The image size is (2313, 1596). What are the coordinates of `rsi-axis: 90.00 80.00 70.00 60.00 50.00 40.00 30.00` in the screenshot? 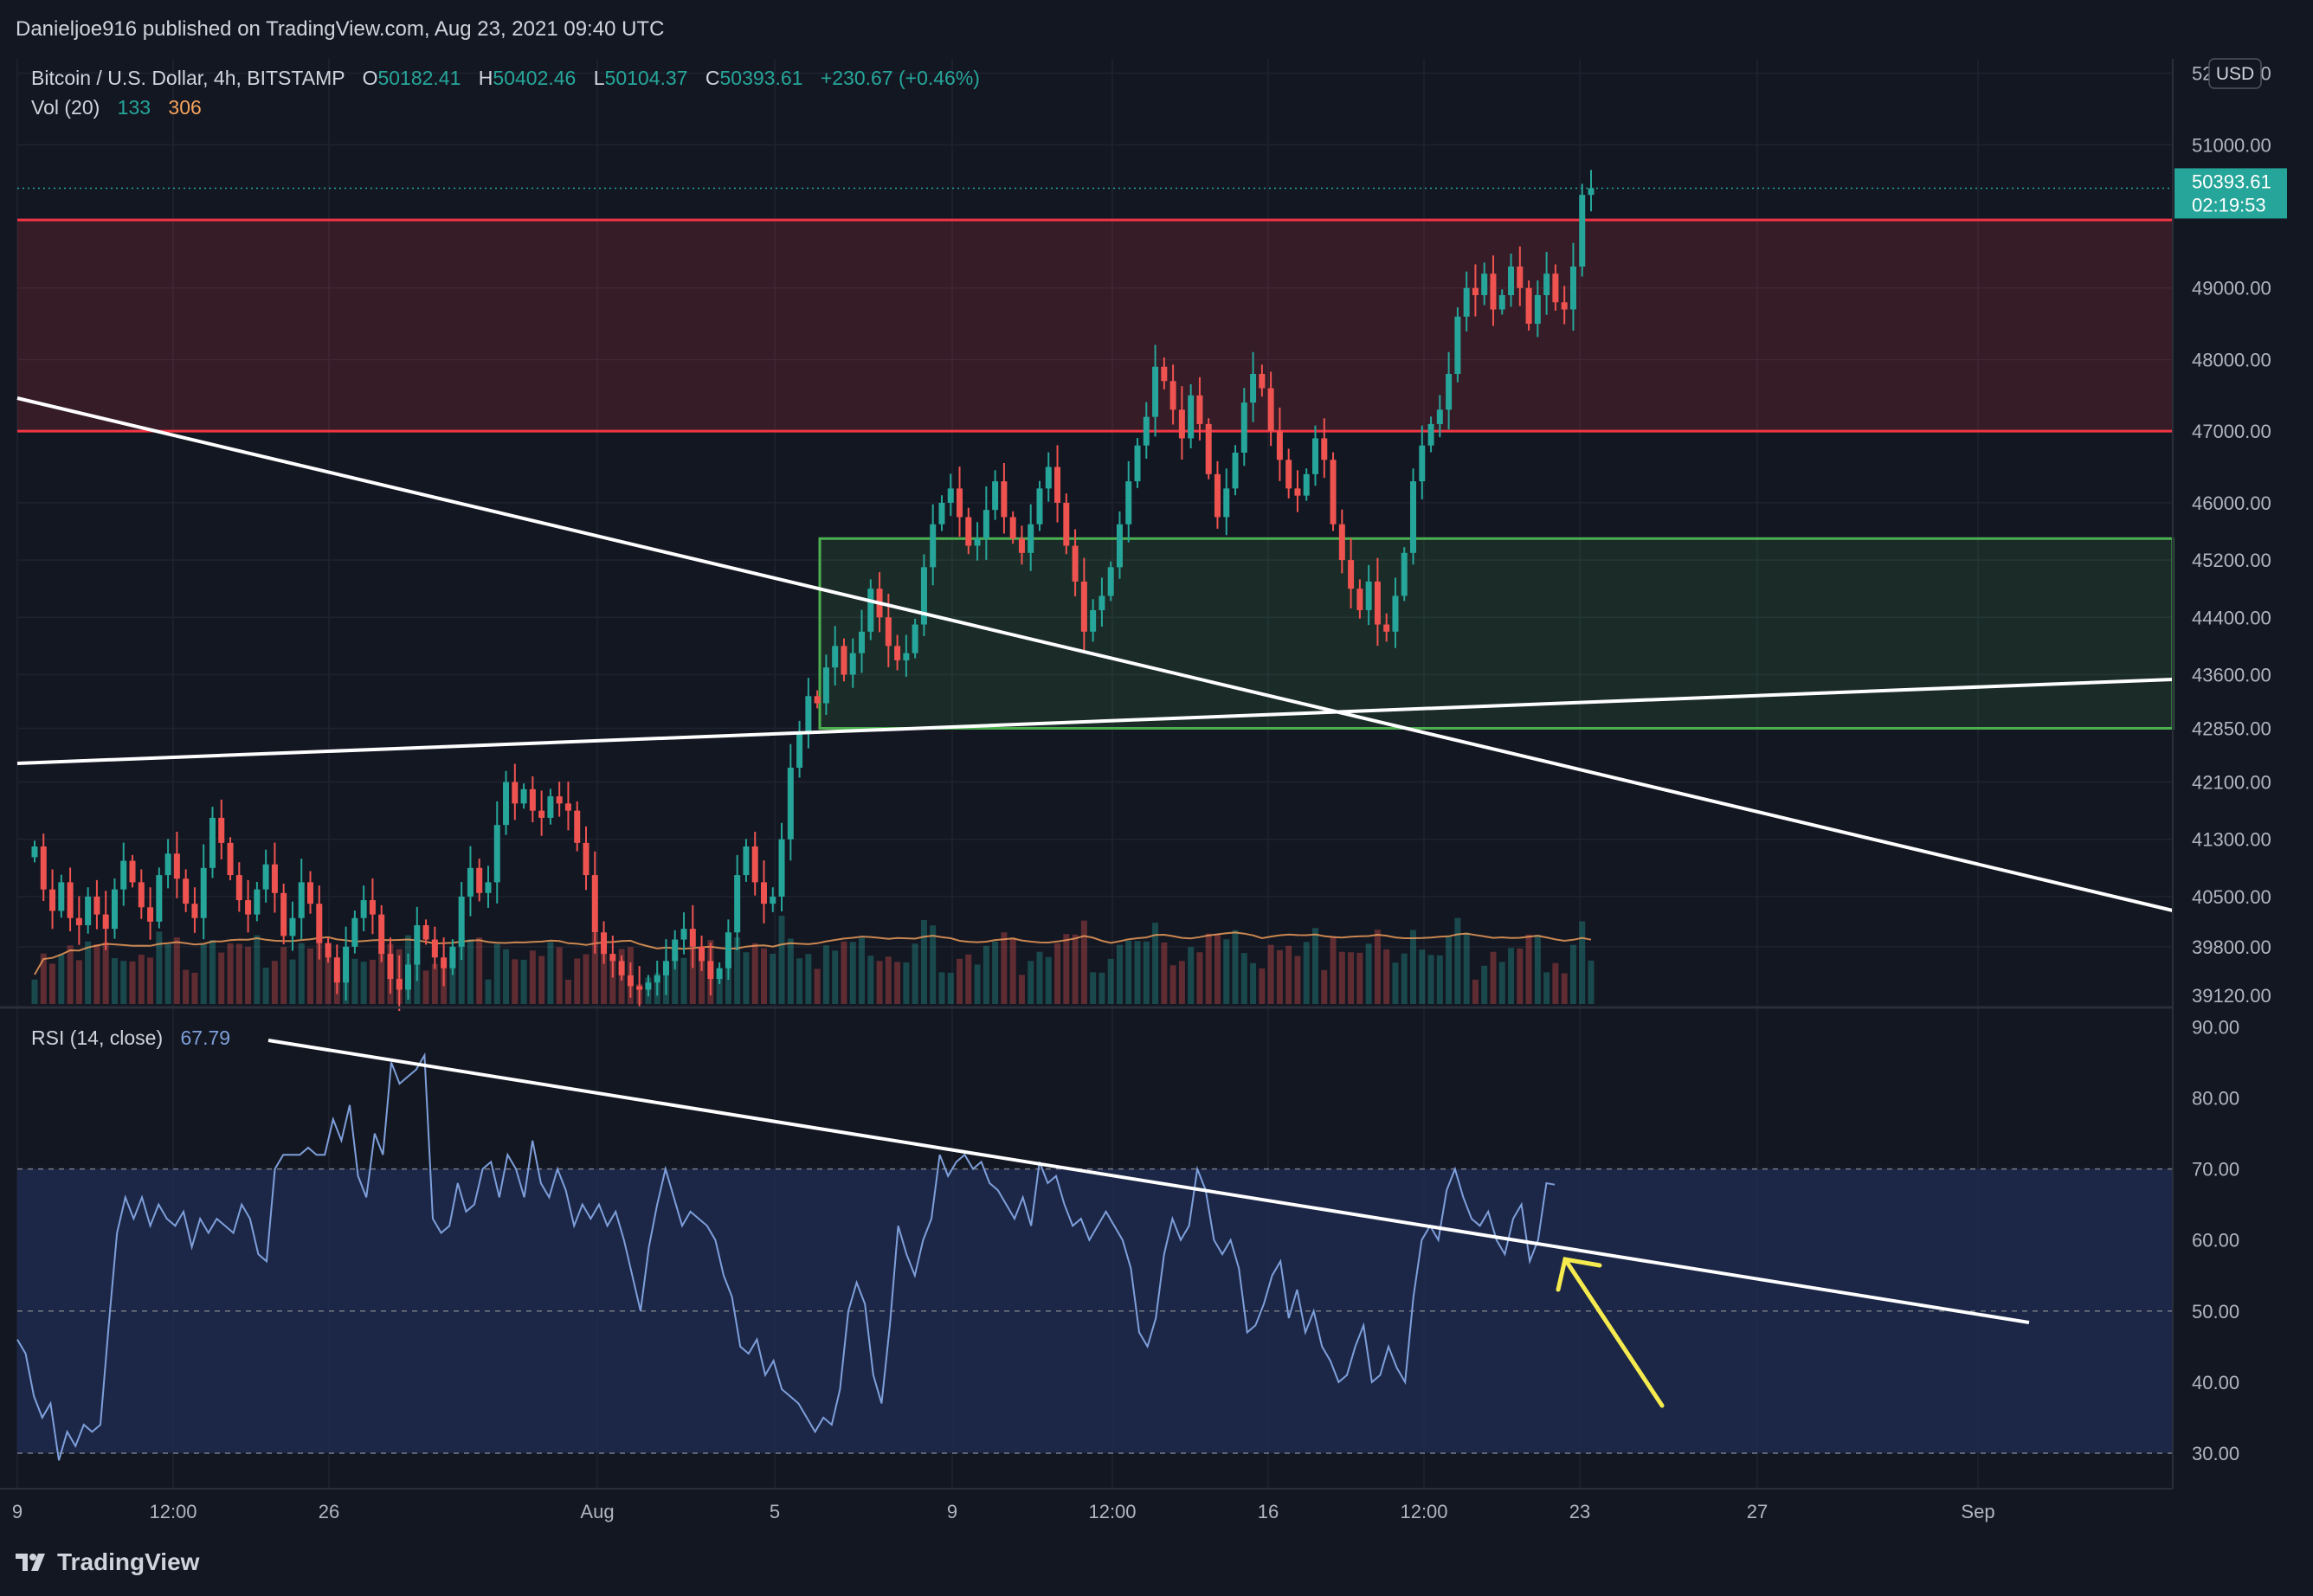 It's located at (2215, 1240).